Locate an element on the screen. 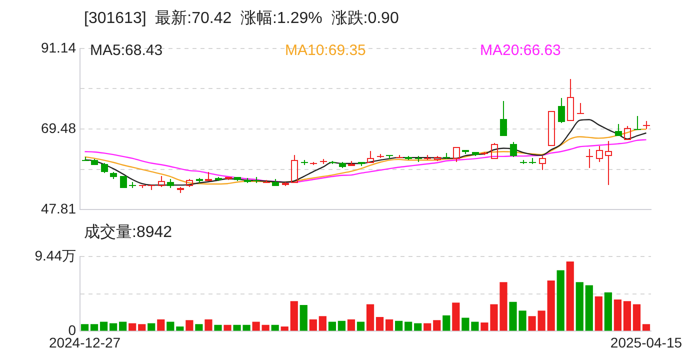 The width and height of the screenshot is (688, 360). y-tick-label: 47.81 is located at coordinates (58, 208).